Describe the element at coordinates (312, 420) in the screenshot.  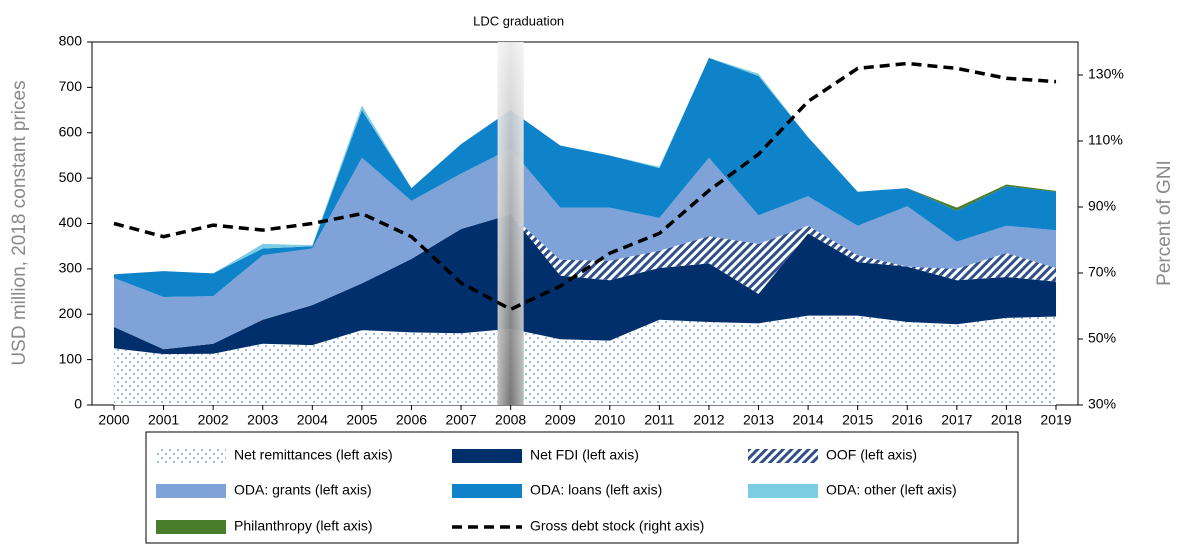
I see `x-tick-label: 2004` at that location.